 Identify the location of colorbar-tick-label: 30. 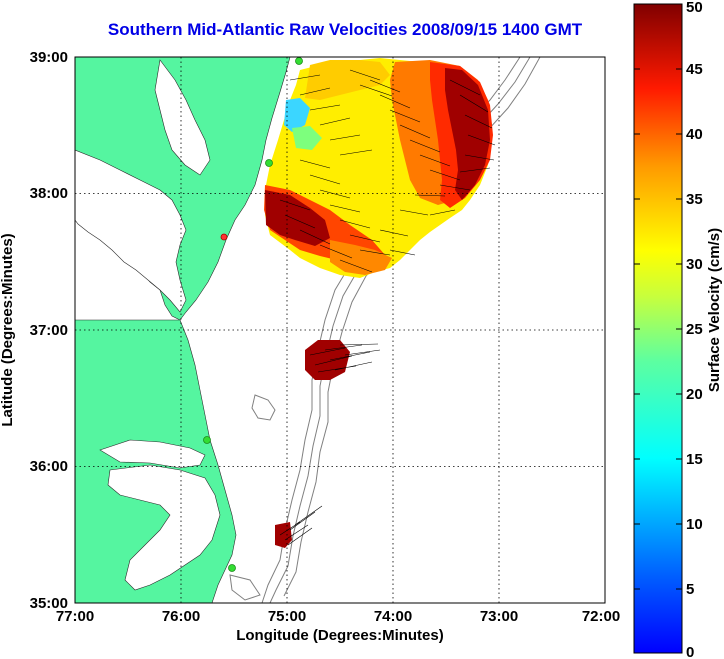
(694, 264).